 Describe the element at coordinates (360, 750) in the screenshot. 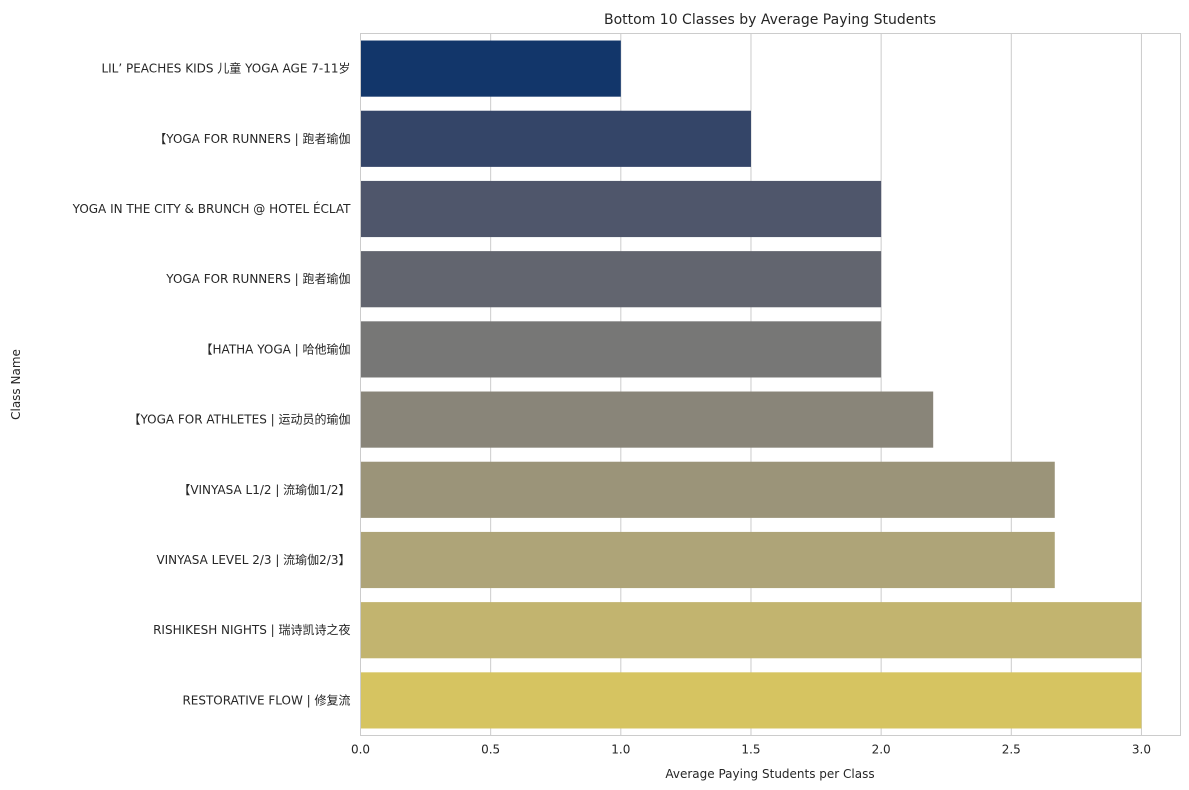

I see `x-tick-label: 0.0` at that location.